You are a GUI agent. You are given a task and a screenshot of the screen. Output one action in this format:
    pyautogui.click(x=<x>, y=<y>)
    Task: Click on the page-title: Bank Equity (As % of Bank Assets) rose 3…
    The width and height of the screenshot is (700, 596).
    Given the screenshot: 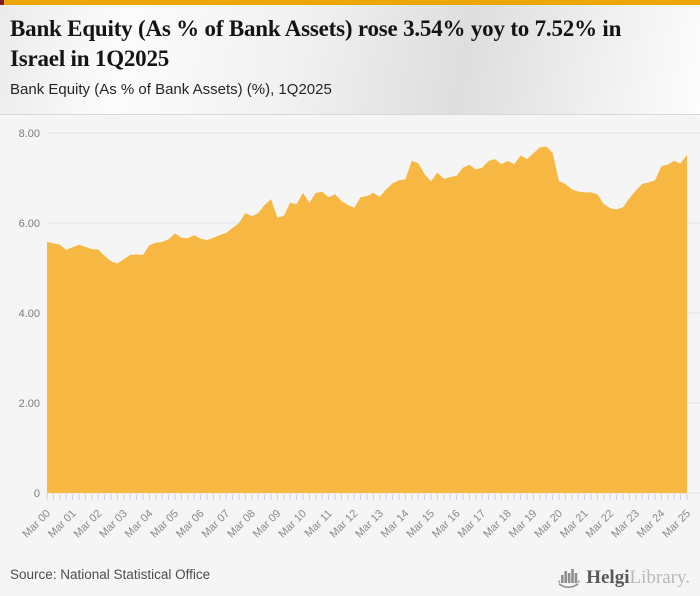 What is the action you would take?
    pyautogui.click(x=316, y=43)
    